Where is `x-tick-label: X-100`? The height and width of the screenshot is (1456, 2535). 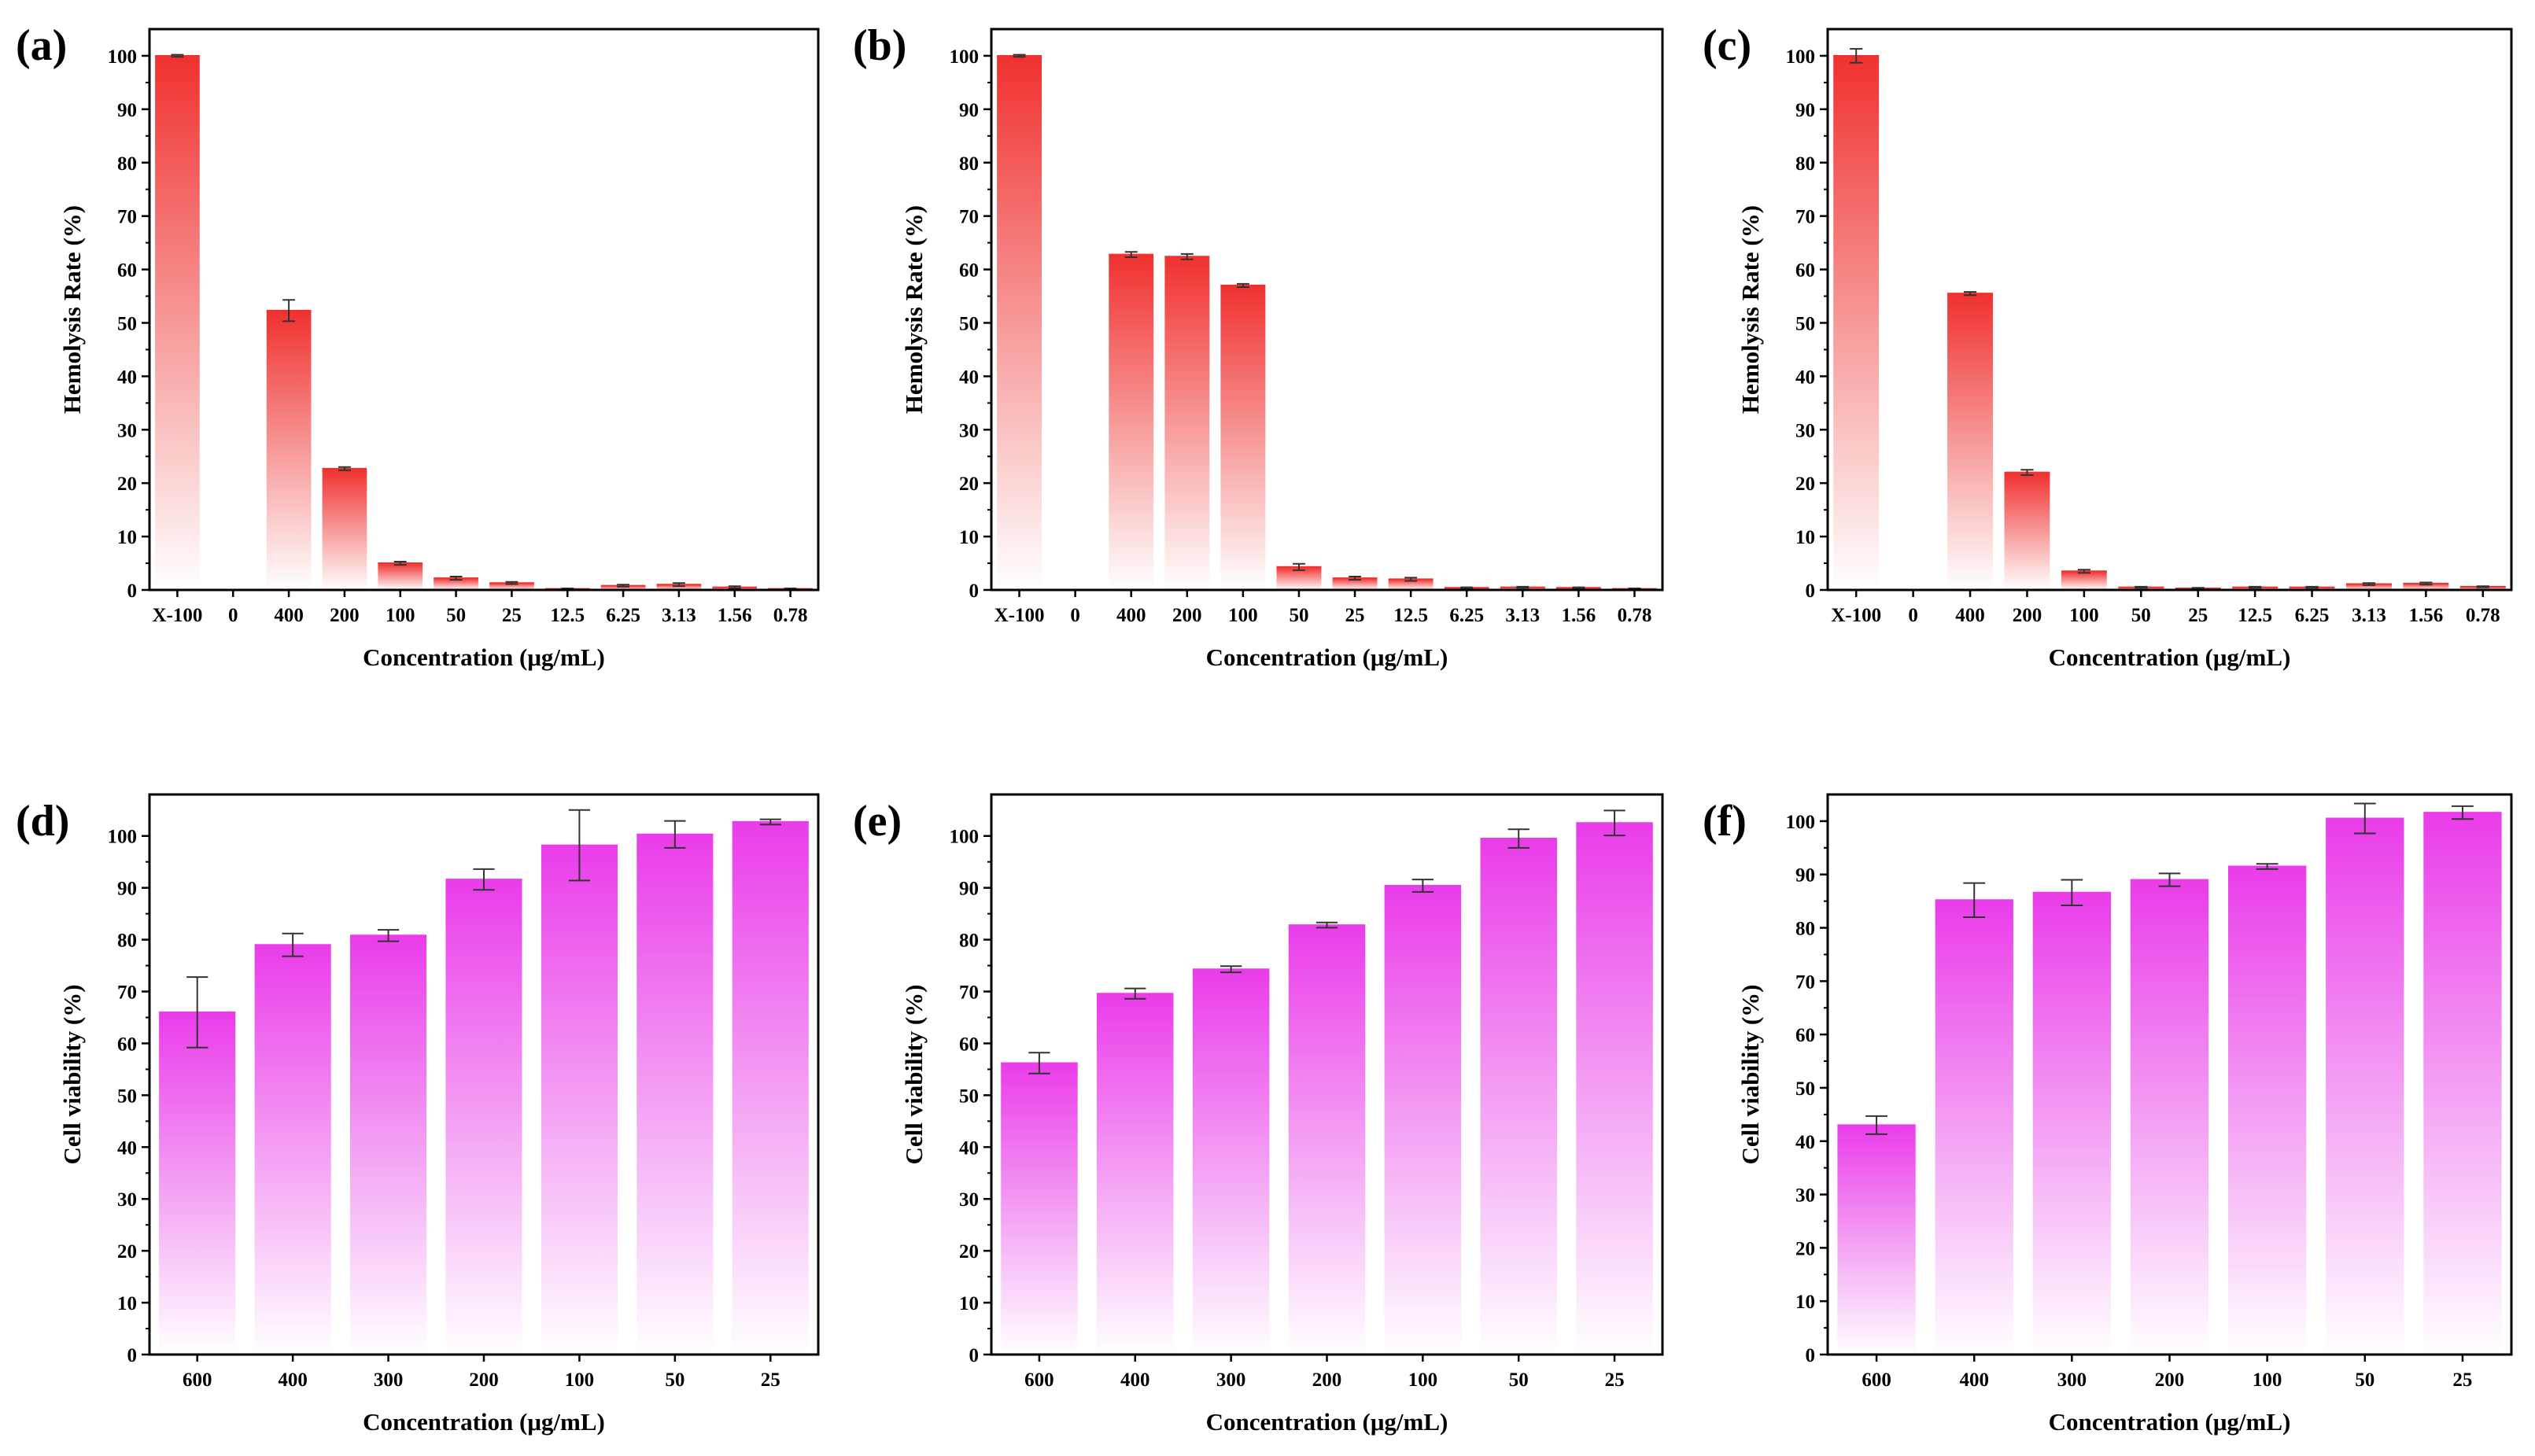 x-tick-label: X-100 is located at coordinates (177, 615).